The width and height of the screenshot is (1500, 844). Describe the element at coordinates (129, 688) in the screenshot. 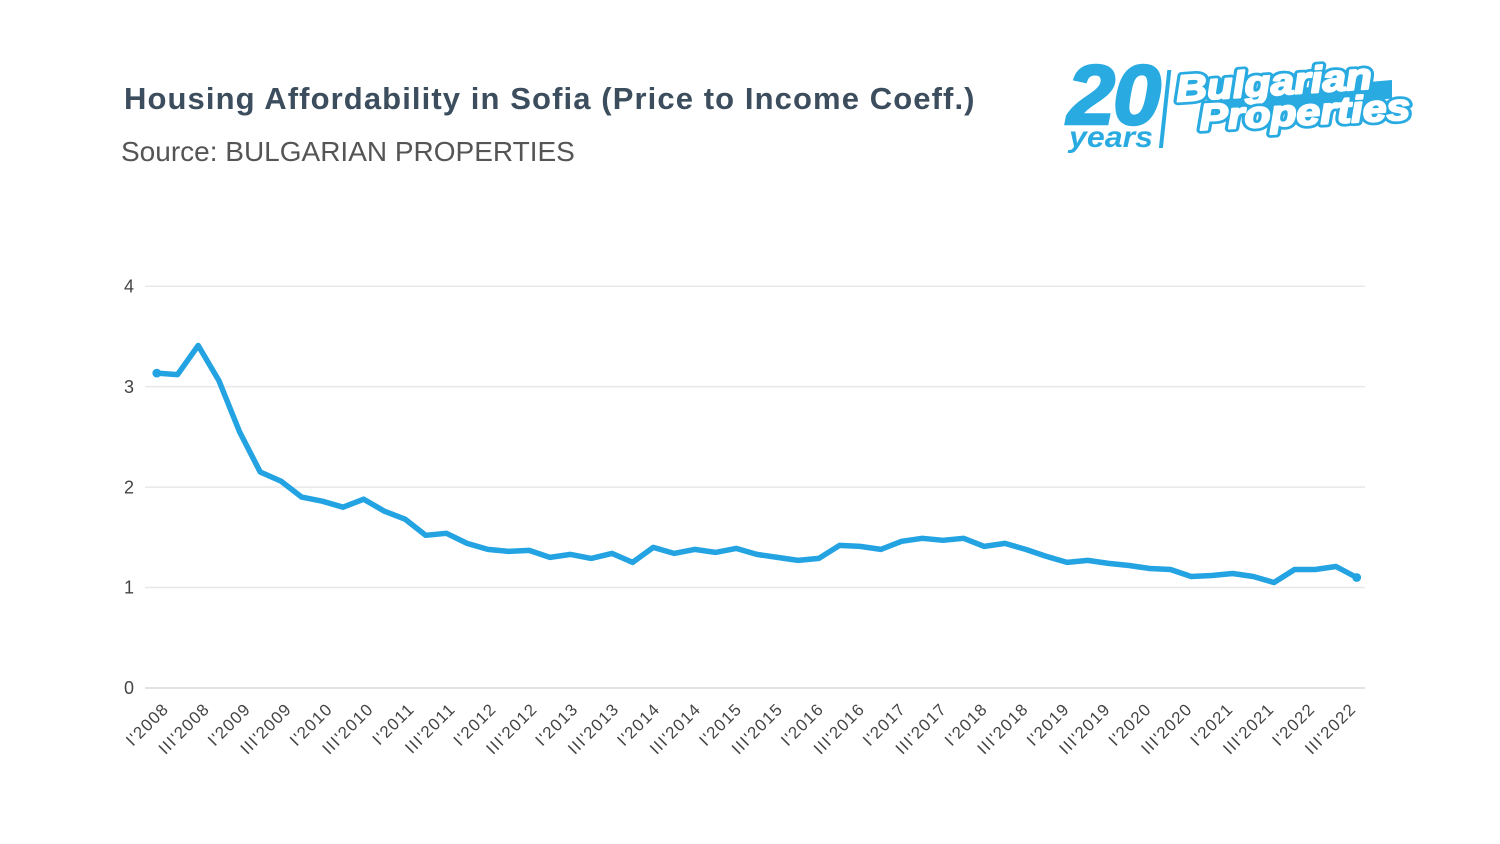

I see `svg-text: 0` at that location.